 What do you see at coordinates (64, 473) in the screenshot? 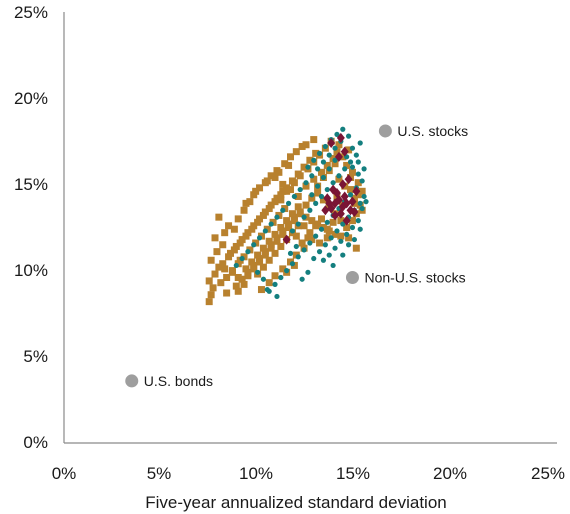
I see `x-tick-label: 0%` at bounding box center [64, 473].